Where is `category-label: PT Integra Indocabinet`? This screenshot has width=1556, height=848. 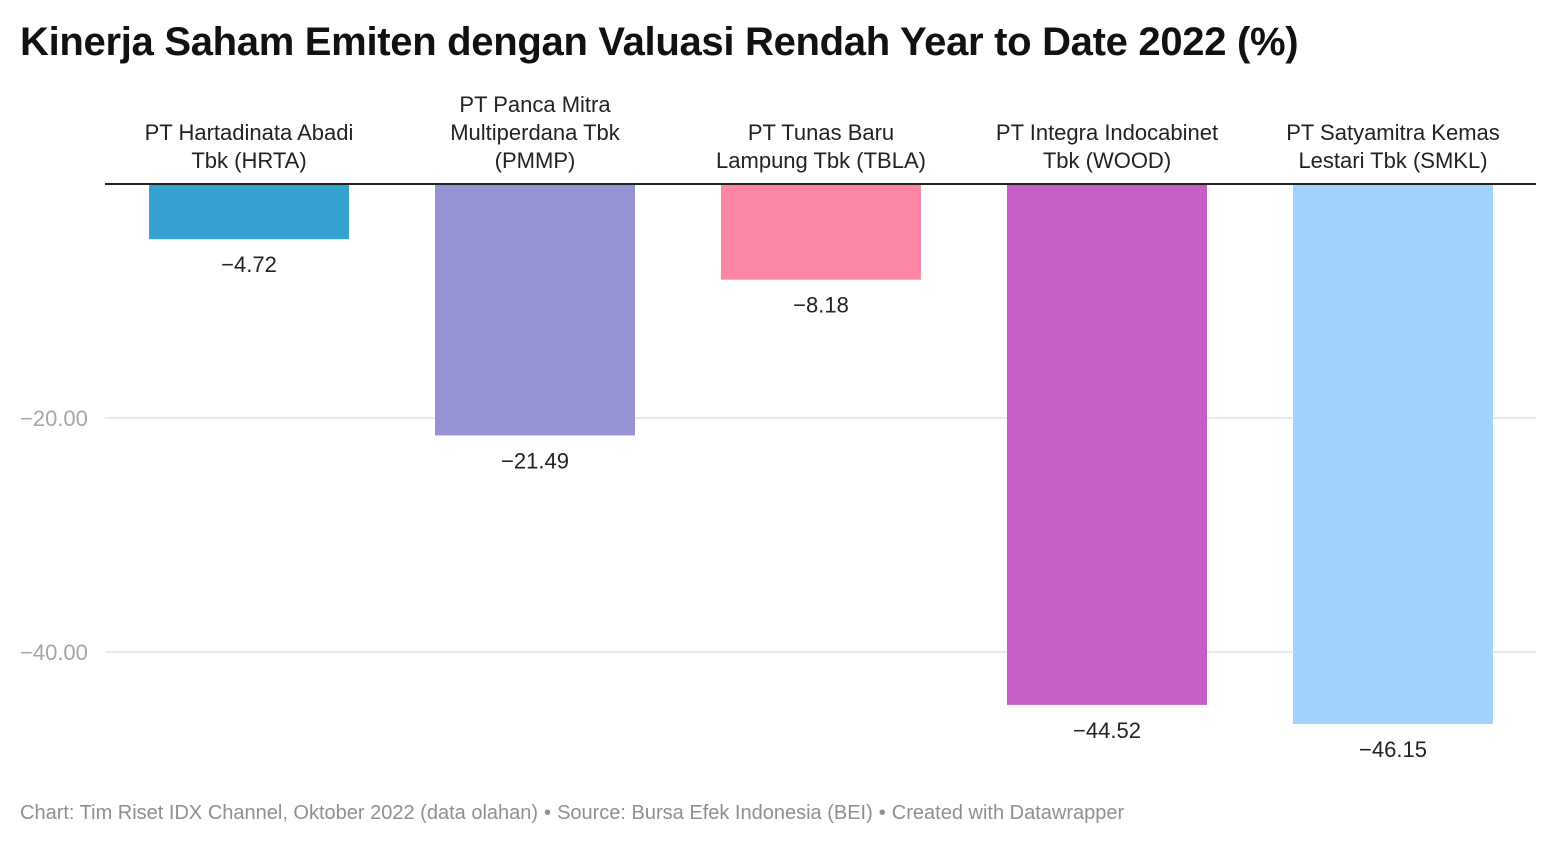 category-label: PT Integra Indocabinet is located at coordinates (1107, 132).